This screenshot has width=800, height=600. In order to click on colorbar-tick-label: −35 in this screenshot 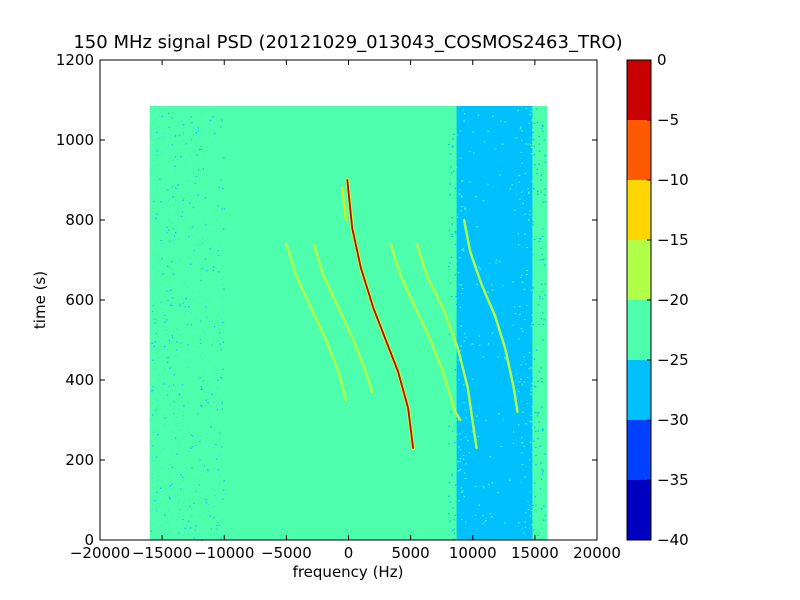, I will do `click(673, 480)`.